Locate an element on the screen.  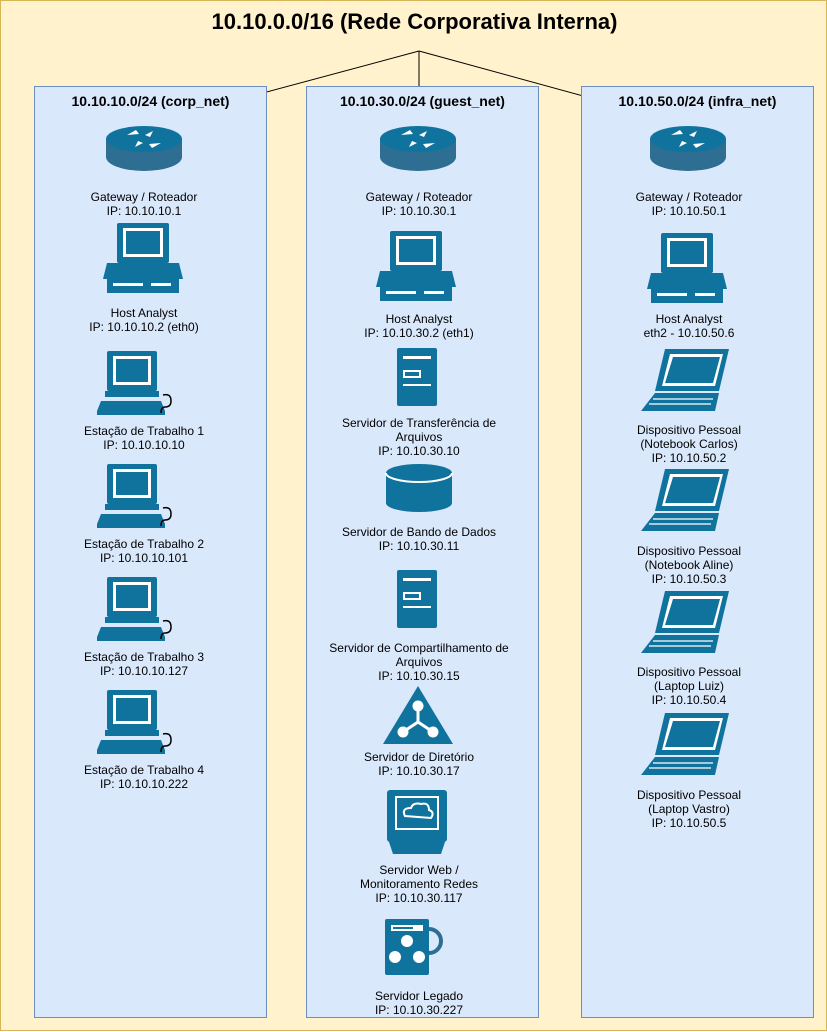
web-monitor-icon is located at coordinates (417, 823).